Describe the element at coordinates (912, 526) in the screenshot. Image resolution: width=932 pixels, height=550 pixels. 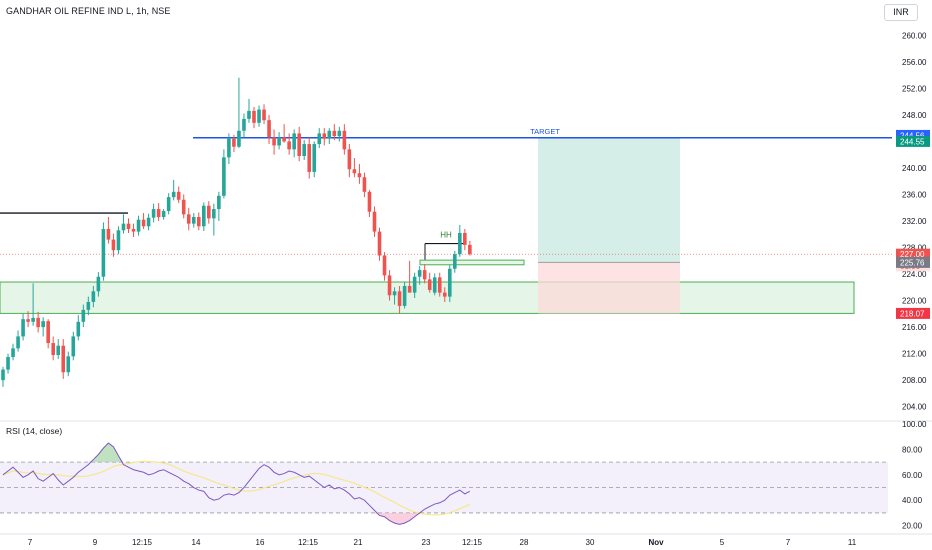
I see `rsi-tick-label: 20.00` at that location.